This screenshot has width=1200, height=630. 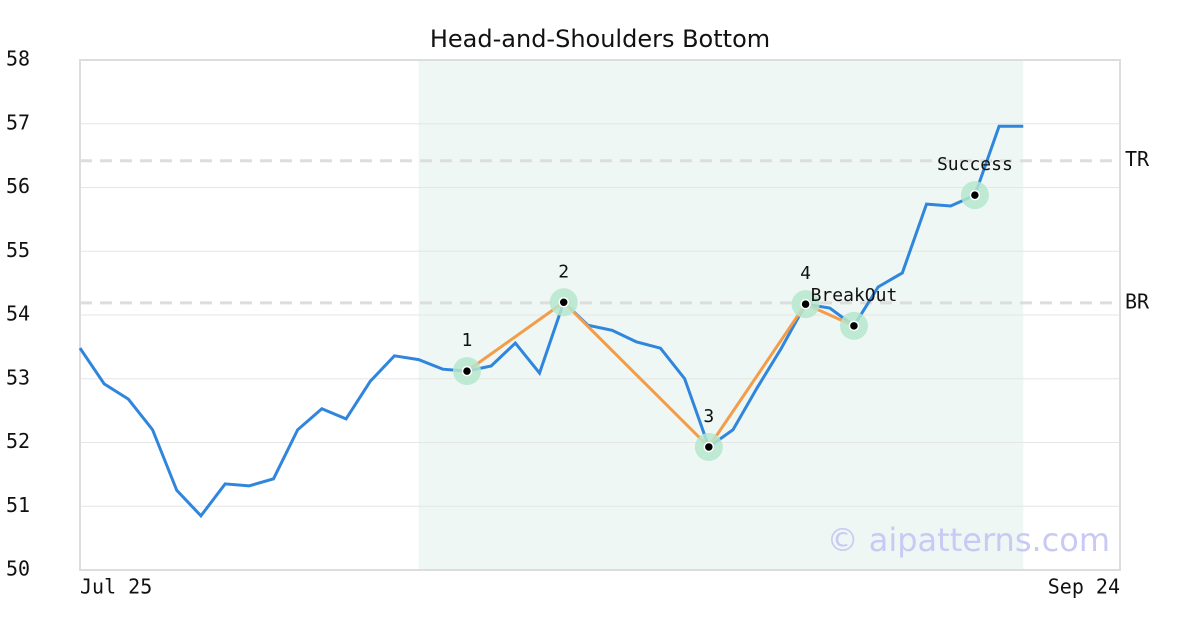 What do you see at coordinates (18, 186) in the screenshot?
I see `y-tick-label: 56` at bounding box center [18, 186].